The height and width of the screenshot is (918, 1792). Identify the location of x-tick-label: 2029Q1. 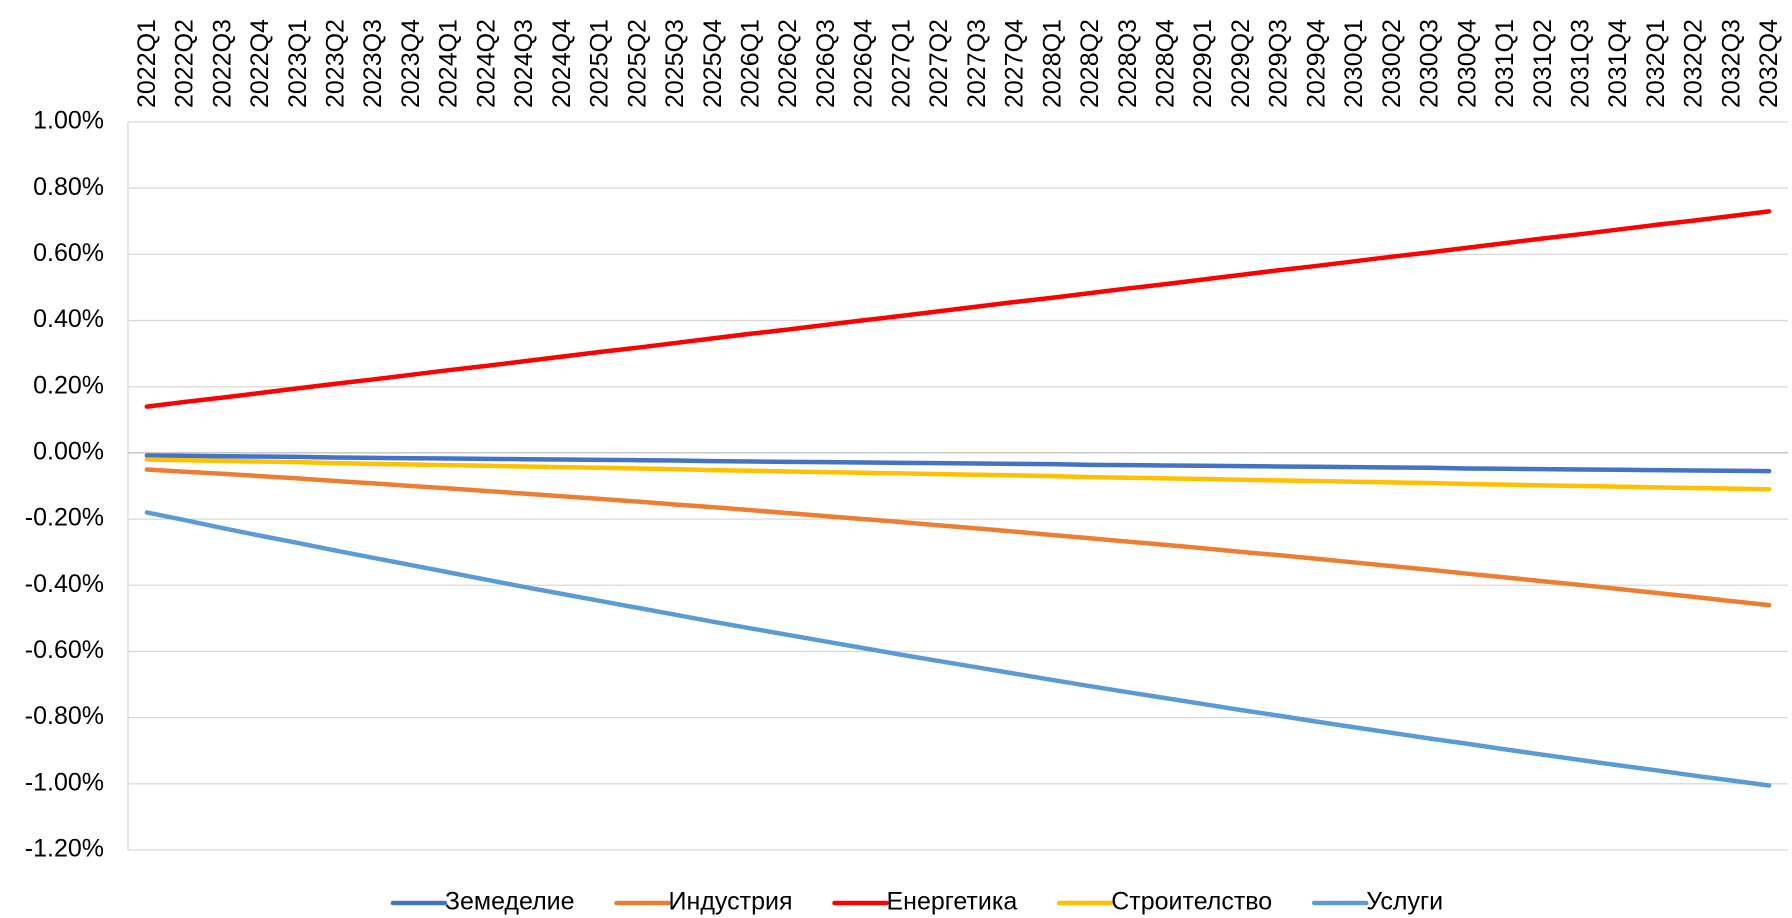
(1203, 63).